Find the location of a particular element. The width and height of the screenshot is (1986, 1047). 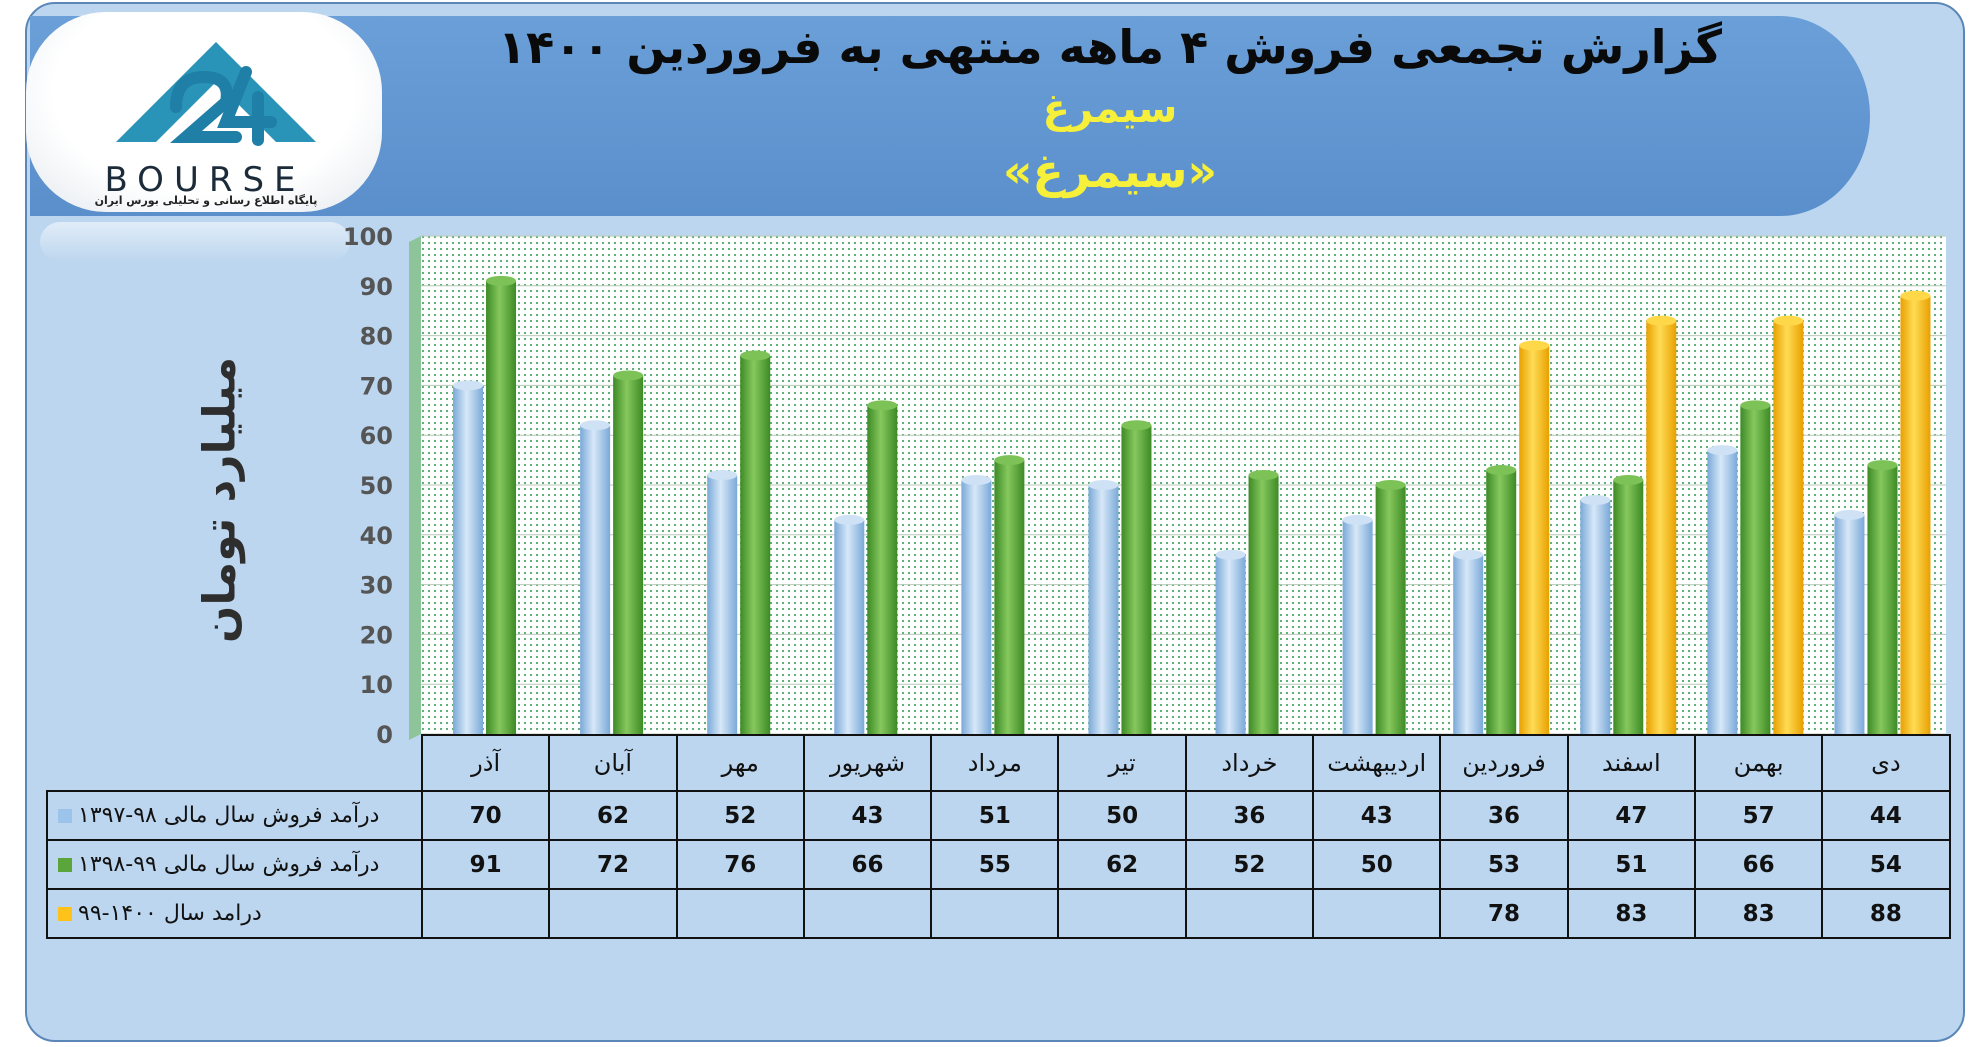

y-tick-label: 40 is located at coordinates (376, 536).